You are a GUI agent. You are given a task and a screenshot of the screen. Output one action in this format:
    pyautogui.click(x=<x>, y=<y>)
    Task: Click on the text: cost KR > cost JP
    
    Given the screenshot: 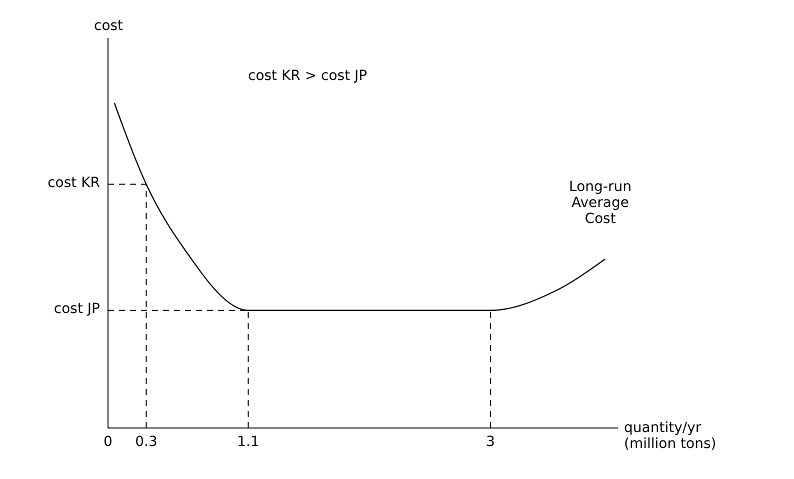 What is the action you would take?
    pyautogui.click(x=308, y=76)
    